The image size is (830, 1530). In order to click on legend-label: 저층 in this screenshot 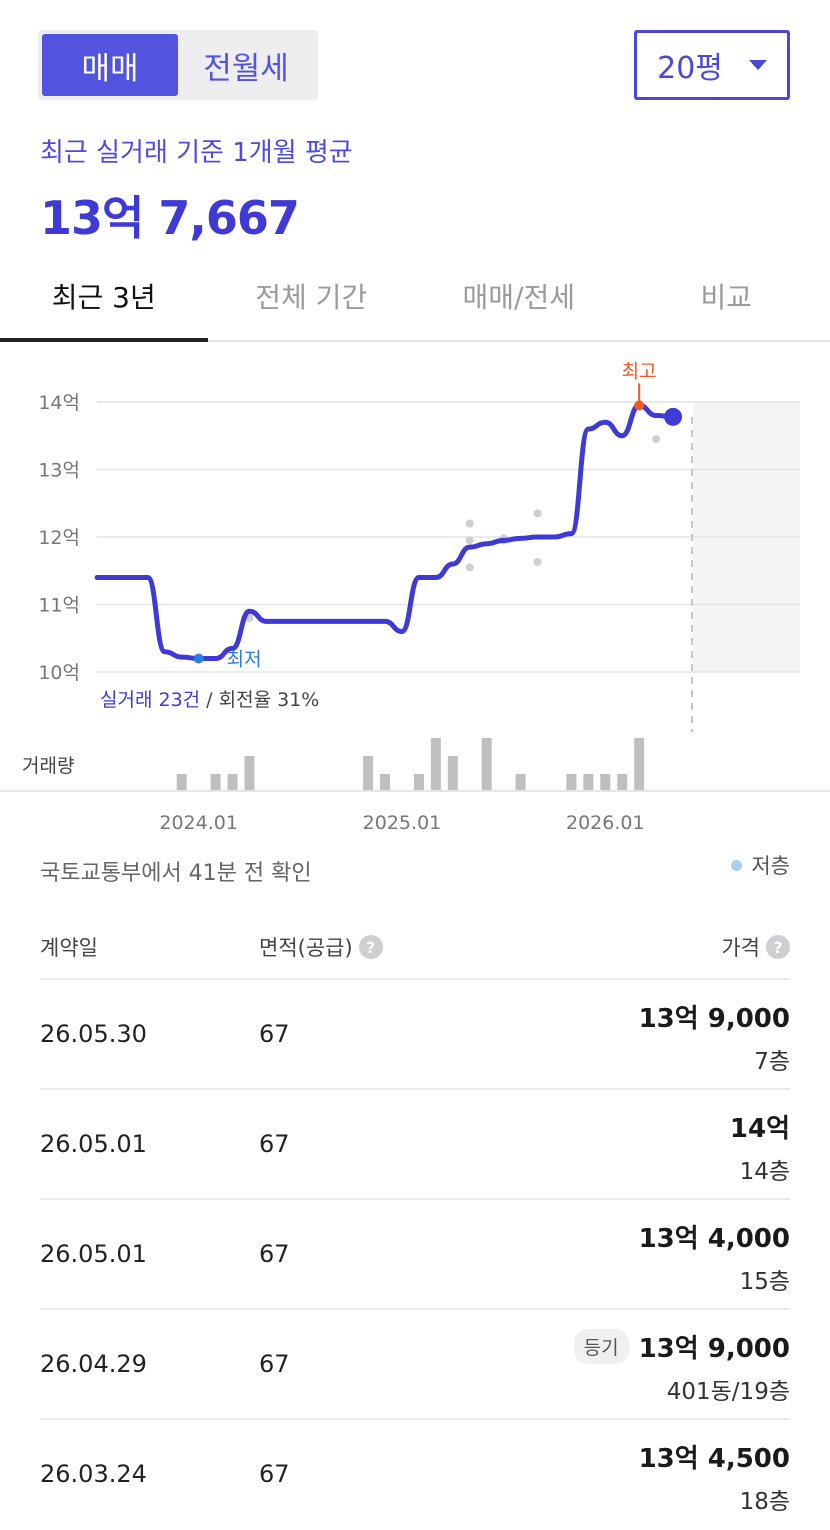, I will do `click(770, 866)`.